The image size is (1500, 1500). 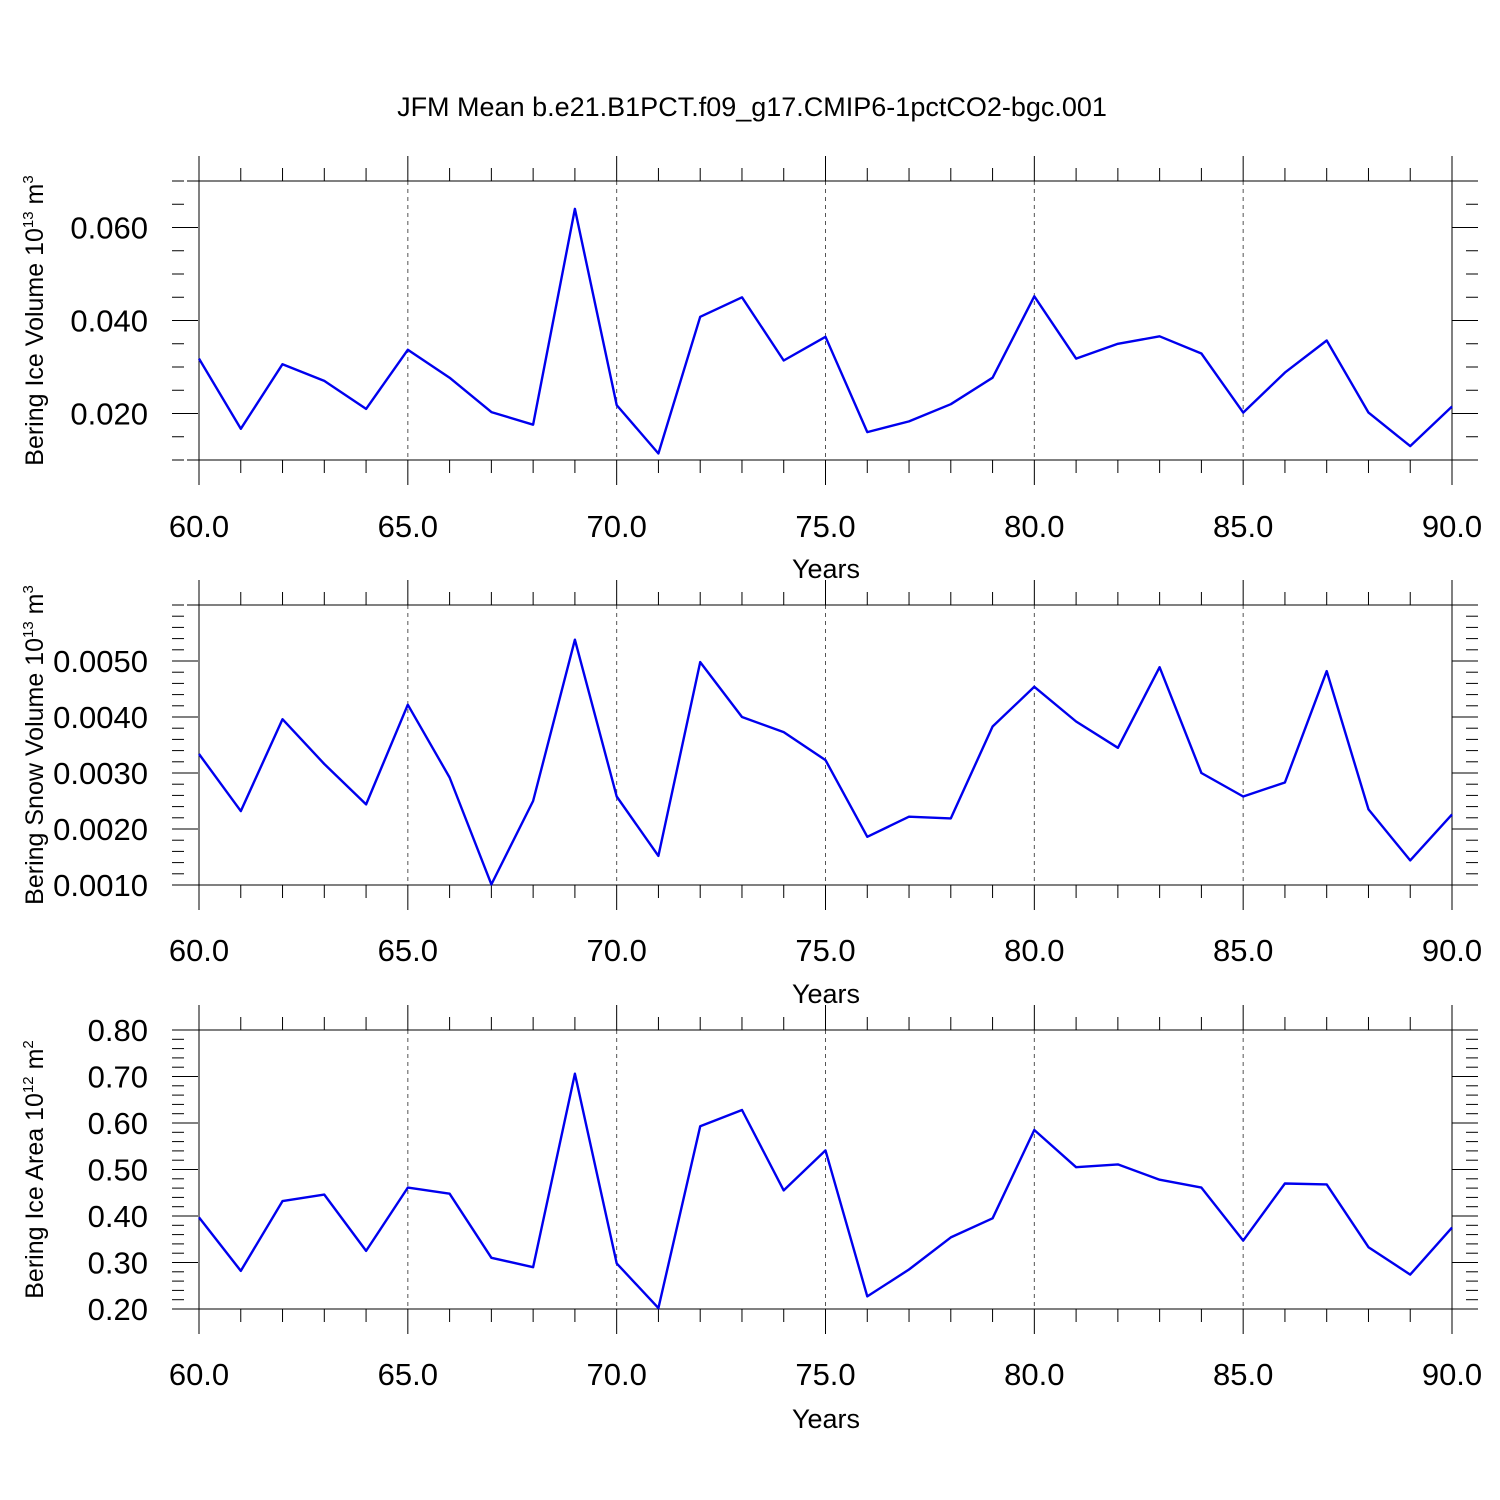 What do you see at coordinates (100, 717) in the screenshot?
I see `y-tick-label: 0.0040` at bounding box center [100, 717].